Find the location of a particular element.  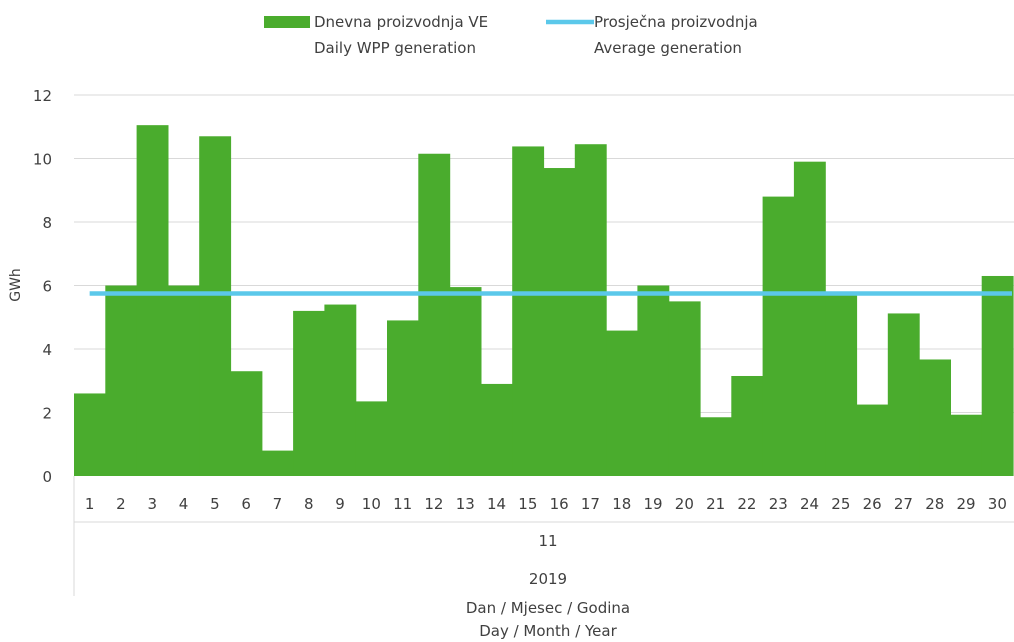

x-tick-label: 24 is located at coordinates (809, 504).